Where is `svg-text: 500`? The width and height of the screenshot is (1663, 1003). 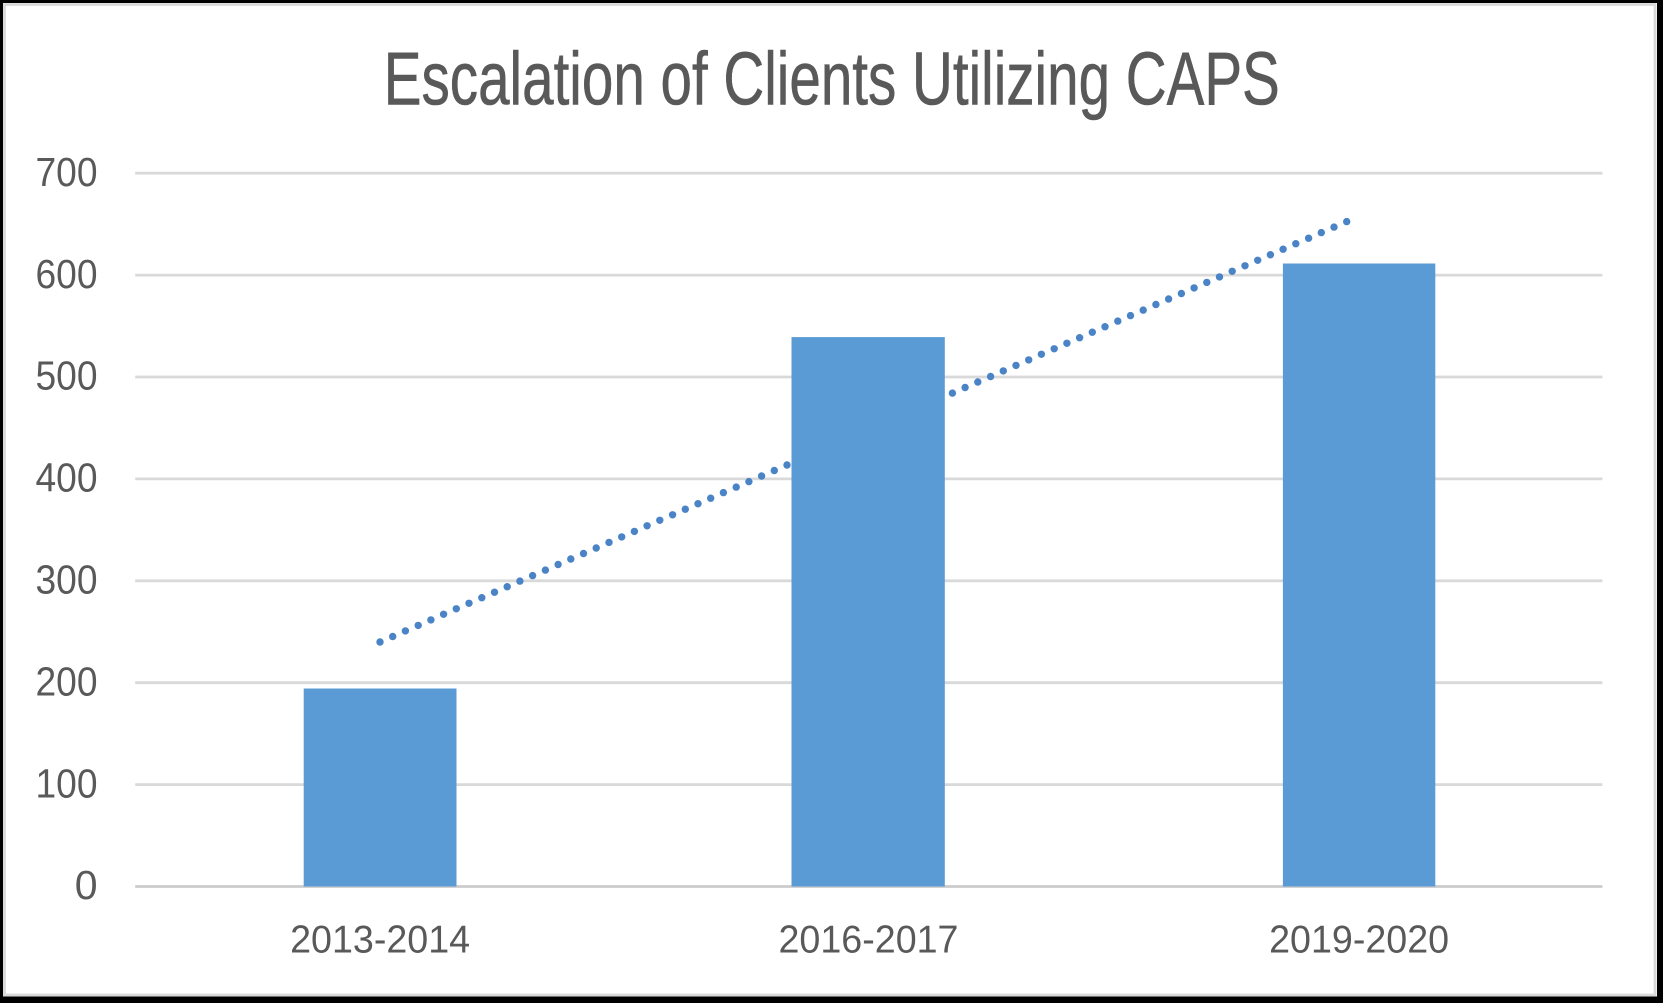
svg-text: 500 is located at coordinates (67, 376).